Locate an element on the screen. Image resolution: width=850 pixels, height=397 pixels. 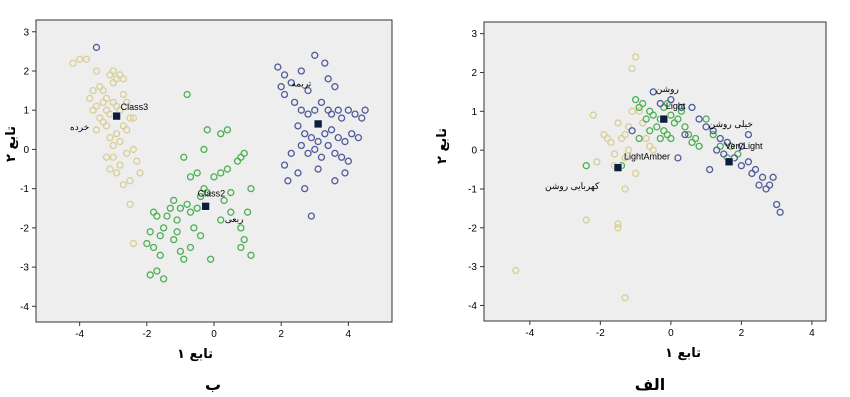
x-tick-label: 0 is located at coordinates (214, 334).